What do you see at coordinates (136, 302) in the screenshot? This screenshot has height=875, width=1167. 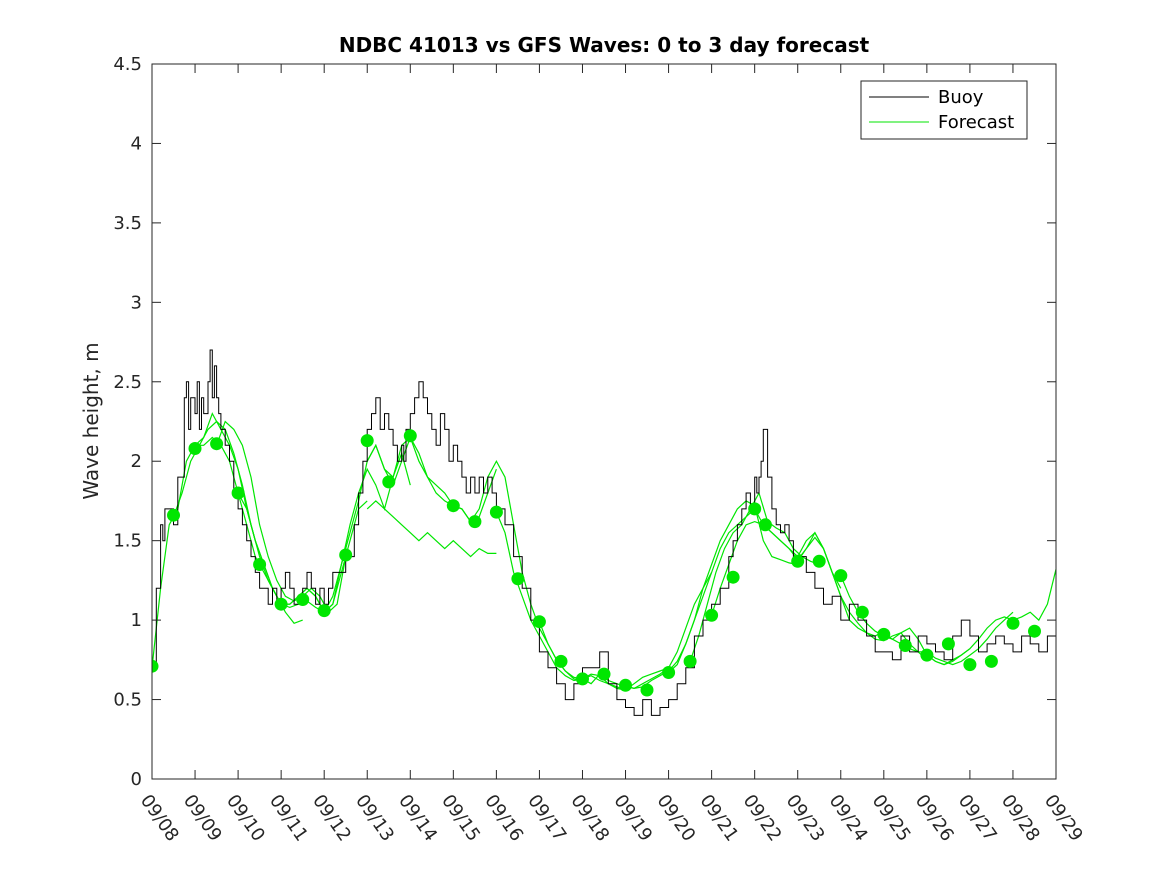 I see `y-tick-label-6: 3` at bounding box center [136, 302].